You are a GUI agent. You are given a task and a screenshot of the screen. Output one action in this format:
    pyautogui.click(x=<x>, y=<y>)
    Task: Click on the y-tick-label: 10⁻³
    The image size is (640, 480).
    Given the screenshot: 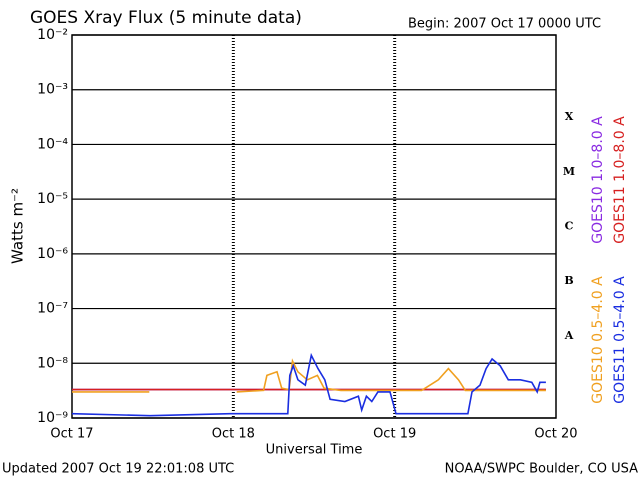 What is the action you would take?
    pyautogui.click(x=52, y=90)
    